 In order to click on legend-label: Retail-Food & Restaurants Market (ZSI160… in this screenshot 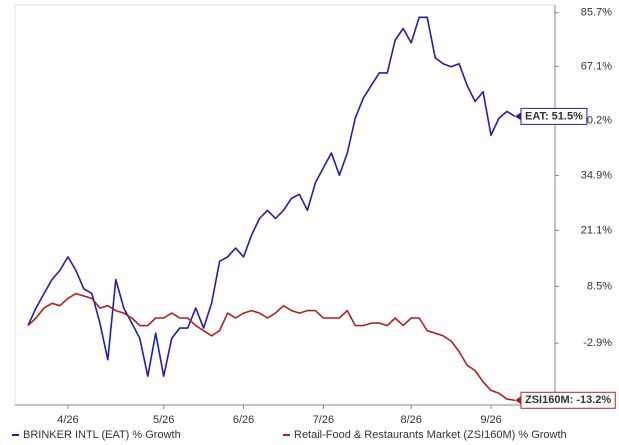, I will do `click(430, 435)`.